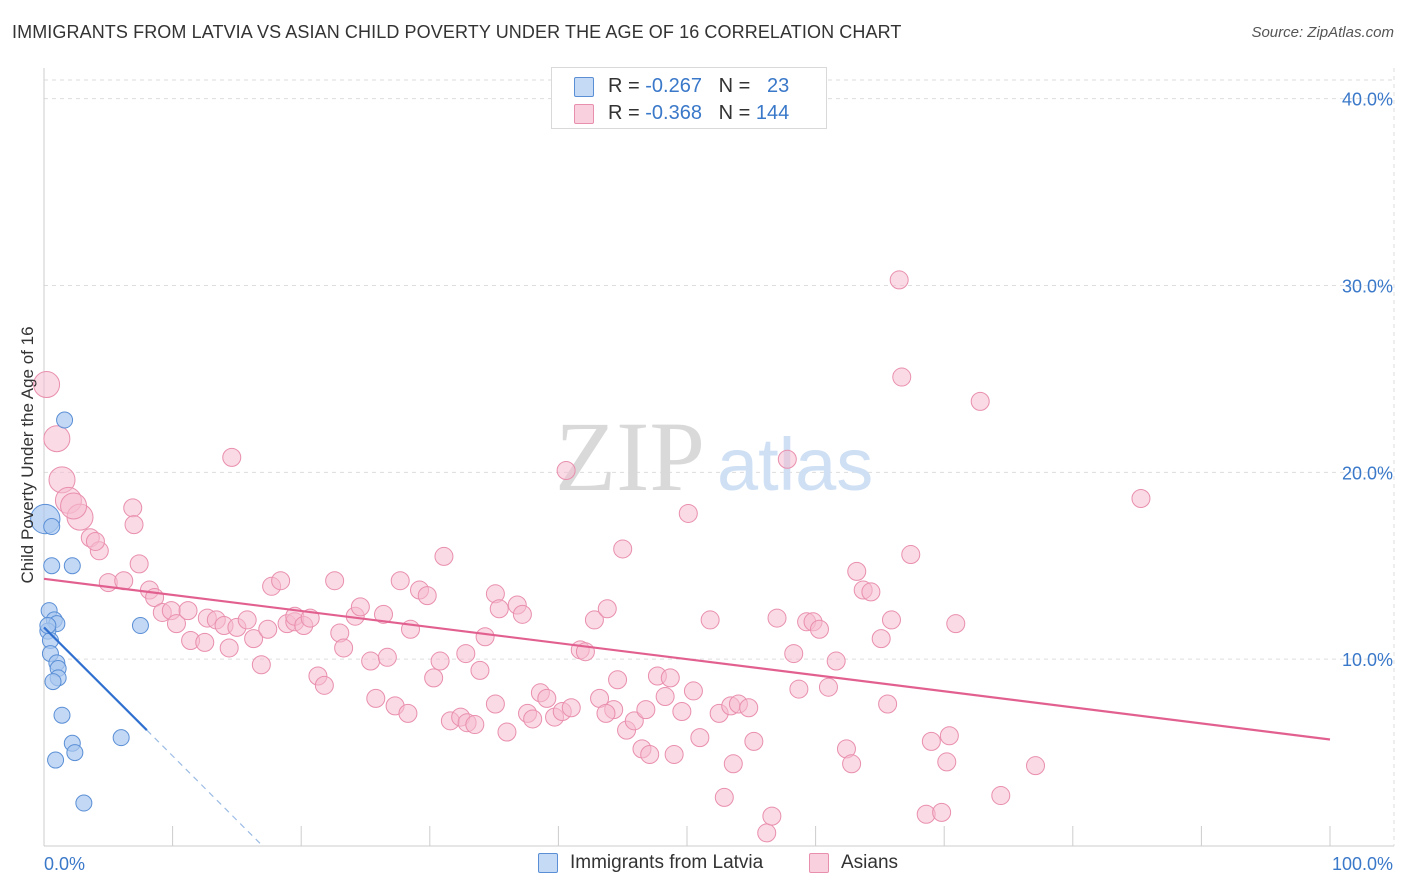 This screenshot has height=892, width=1406. I want to click on x-tick-label: 100.0%, so click(1362, 864).